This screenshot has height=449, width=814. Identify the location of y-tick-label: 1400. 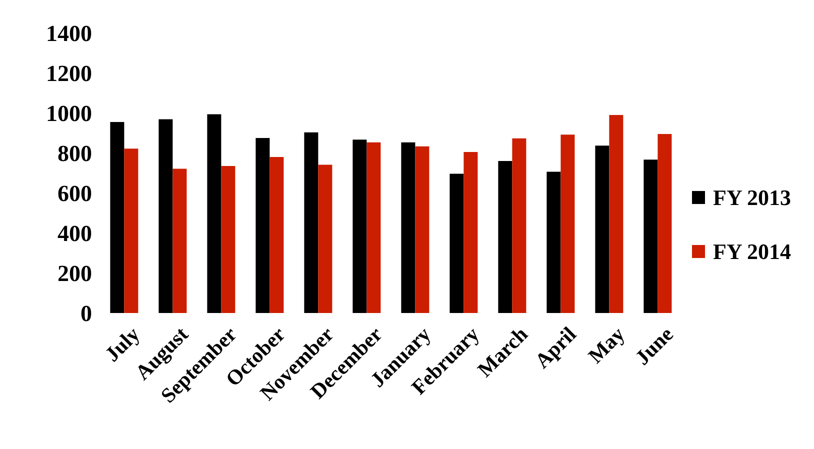
(69, 33).